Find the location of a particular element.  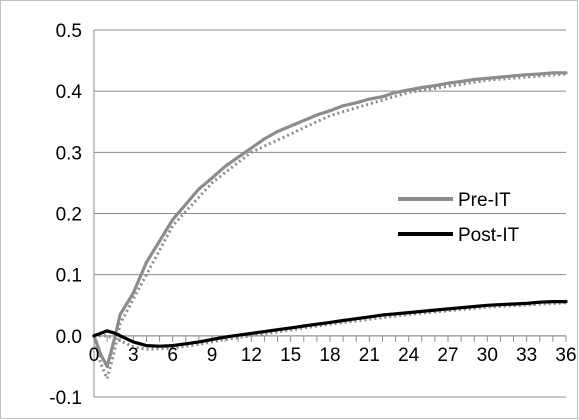

legend-label-post-it: Post-IT is located at coordinates (489, 235).